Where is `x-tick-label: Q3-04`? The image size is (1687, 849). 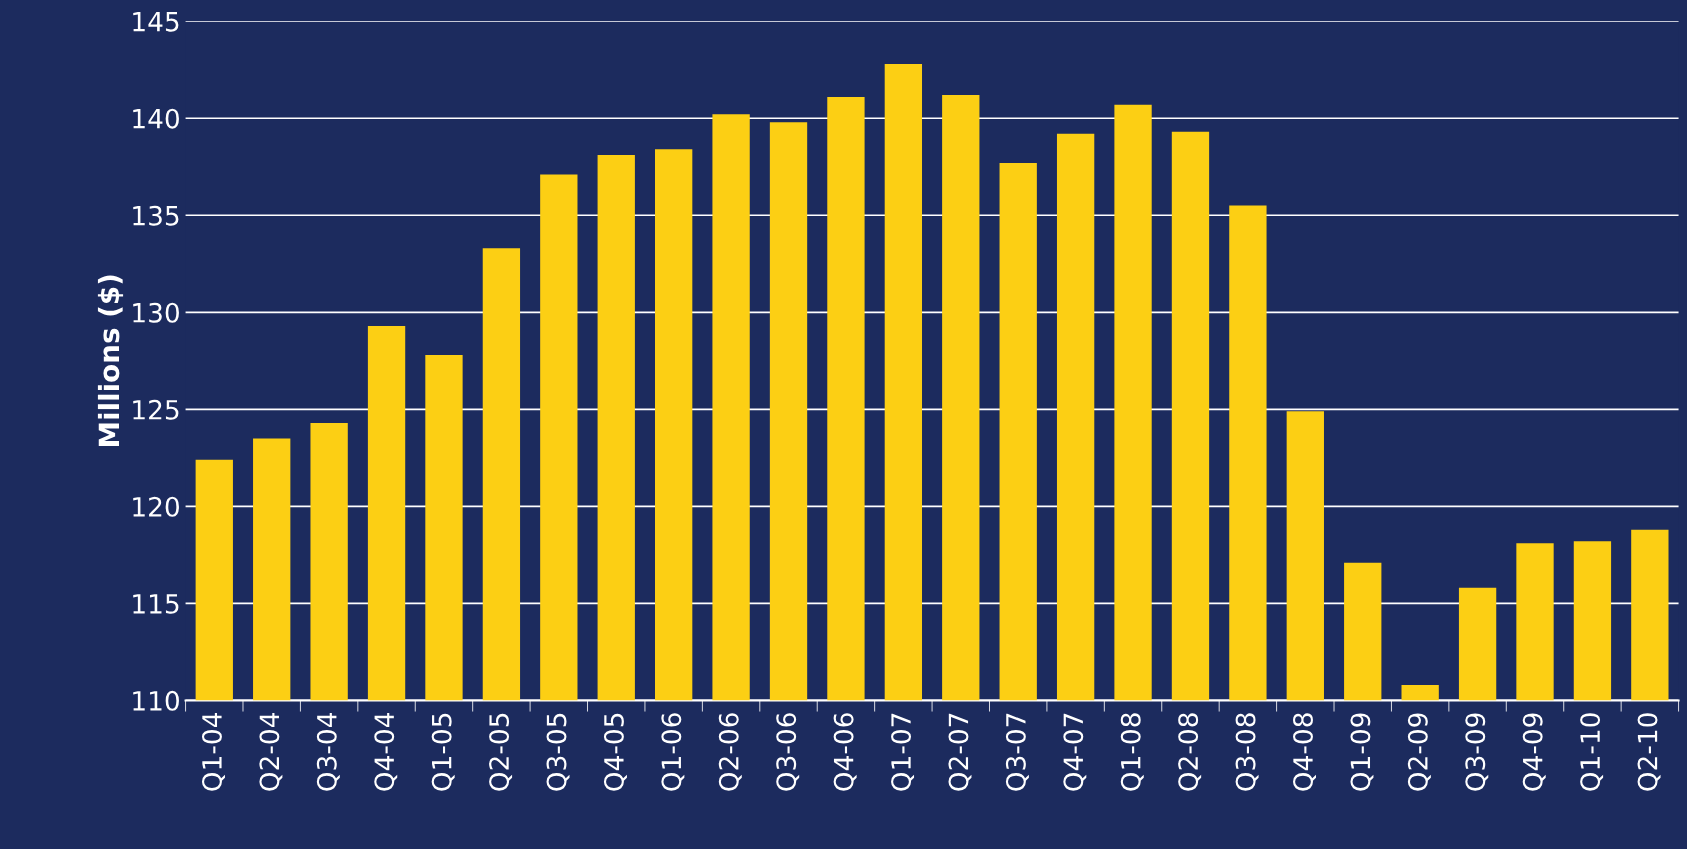
x-tick-label: Q3-04 is located at coordinates (328, 752).